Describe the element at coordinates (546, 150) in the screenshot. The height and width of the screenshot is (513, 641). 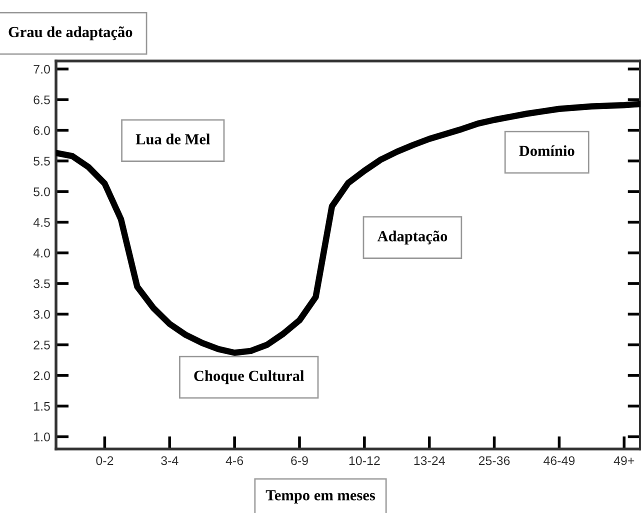
I see `annotation: Domínio` at that location.